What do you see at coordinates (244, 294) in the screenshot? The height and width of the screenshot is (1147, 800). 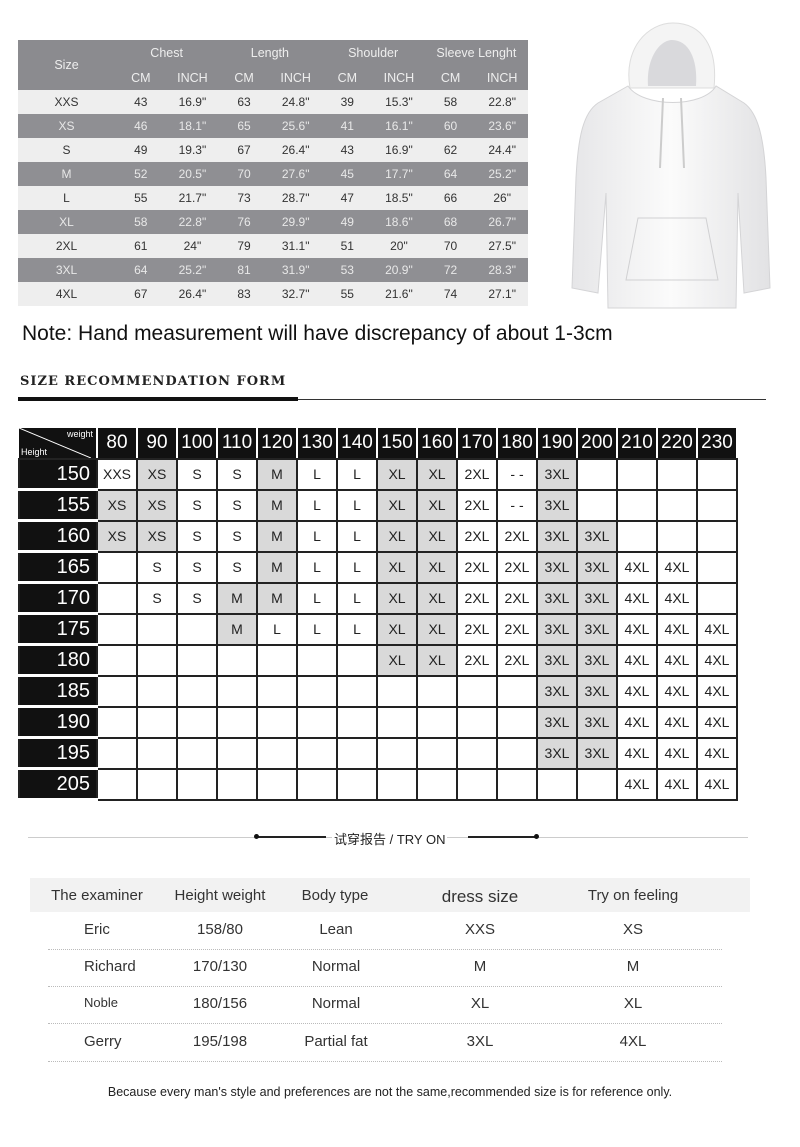 I see `measurement-cell: 83` at bounding box center [244, 294].